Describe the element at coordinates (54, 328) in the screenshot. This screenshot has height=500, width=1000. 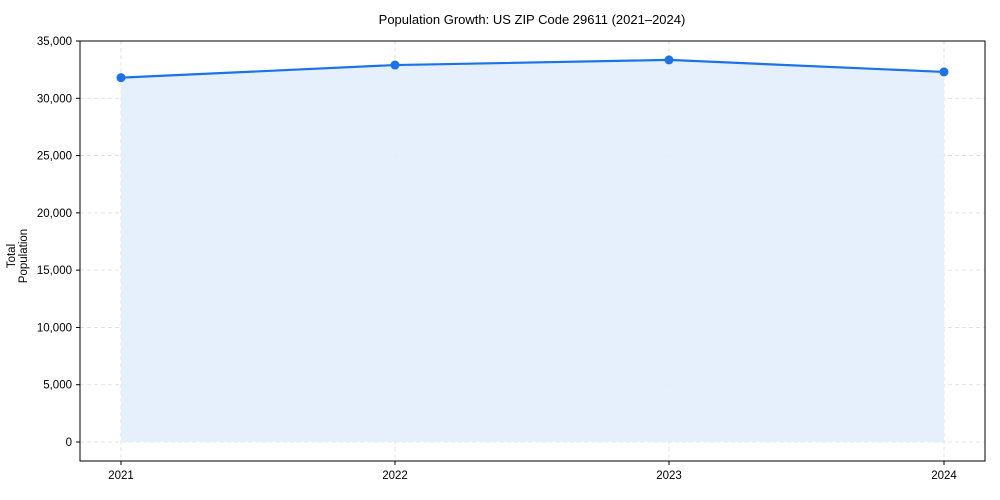
I see `y-tick-label: 10,000` at that location.